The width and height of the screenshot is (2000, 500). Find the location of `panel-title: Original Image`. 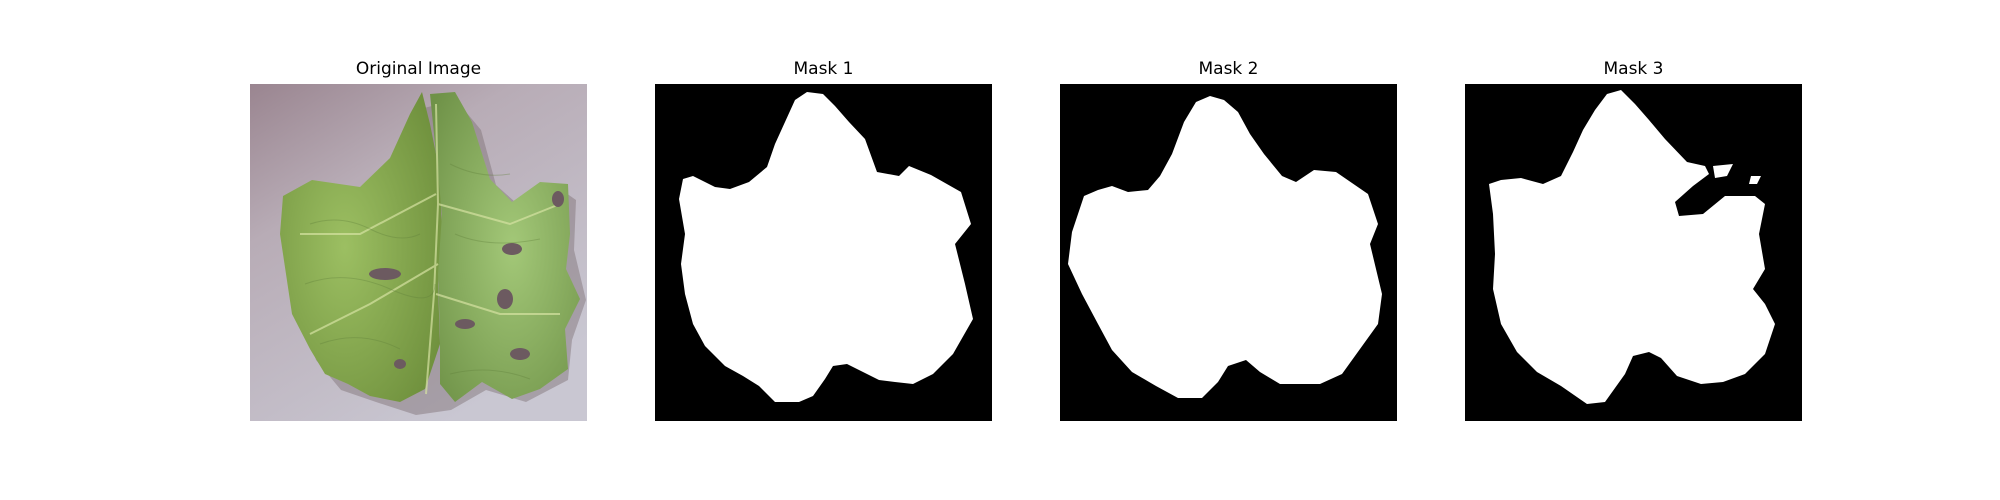

panel-title: Original Image is located at coordinates (418, 69).